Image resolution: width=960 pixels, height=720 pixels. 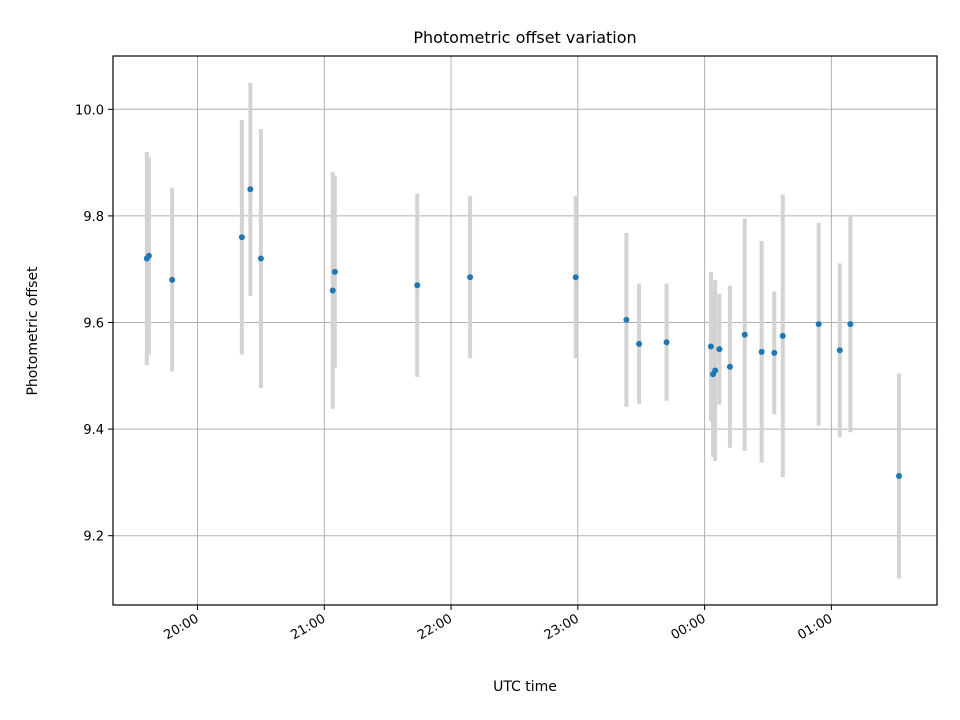 I want to click on y-tick-label: 9.2, so click(x=93, y=537).